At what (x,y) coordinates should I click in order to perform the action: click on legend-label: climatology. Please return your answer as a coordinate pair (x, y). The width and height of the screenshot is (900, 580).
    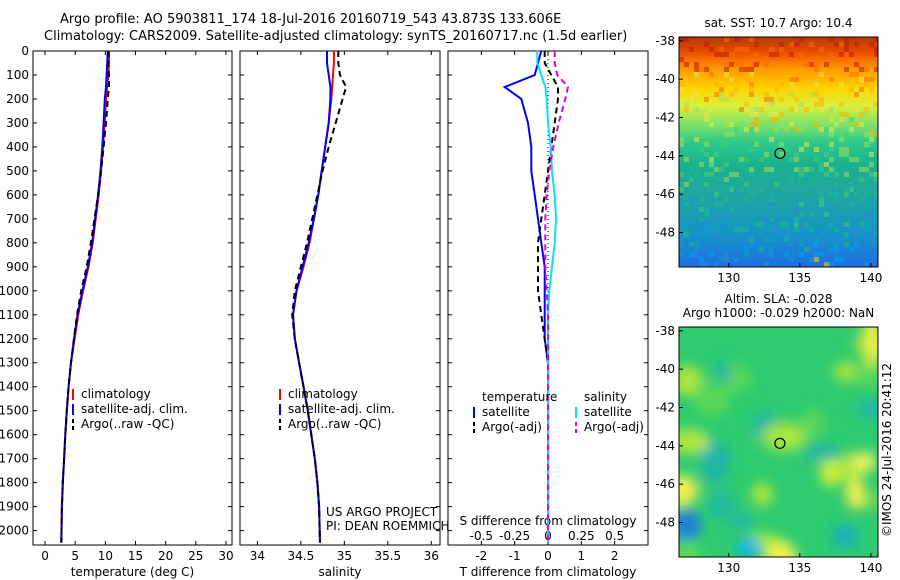
    Looking at the image, I should click on (116, 394).